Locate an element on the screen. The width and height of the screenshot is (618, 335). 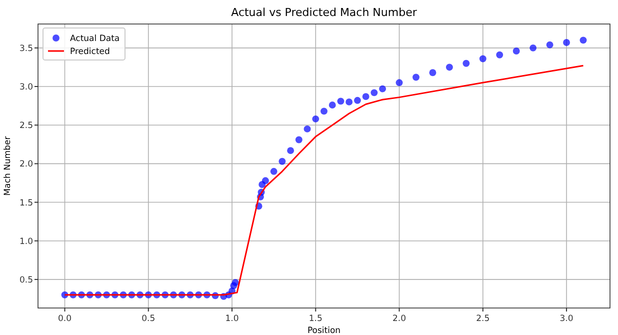
y-tick-label: 1.5 is located at coordinates (26, 203).